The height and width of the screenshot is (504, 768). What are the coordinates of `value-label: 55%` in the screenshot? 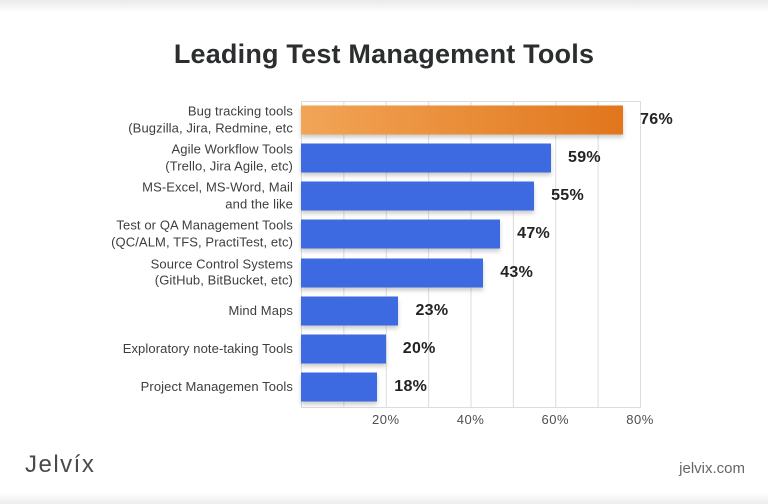 It's located at (567, 196).